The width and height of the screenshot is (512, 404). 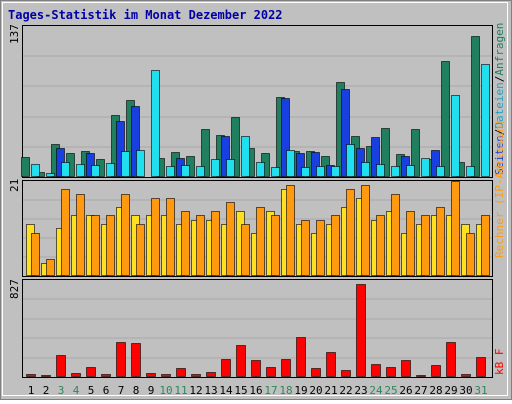 I want to click on y-tick-panel-2: 21, so click(x=14, y=185).